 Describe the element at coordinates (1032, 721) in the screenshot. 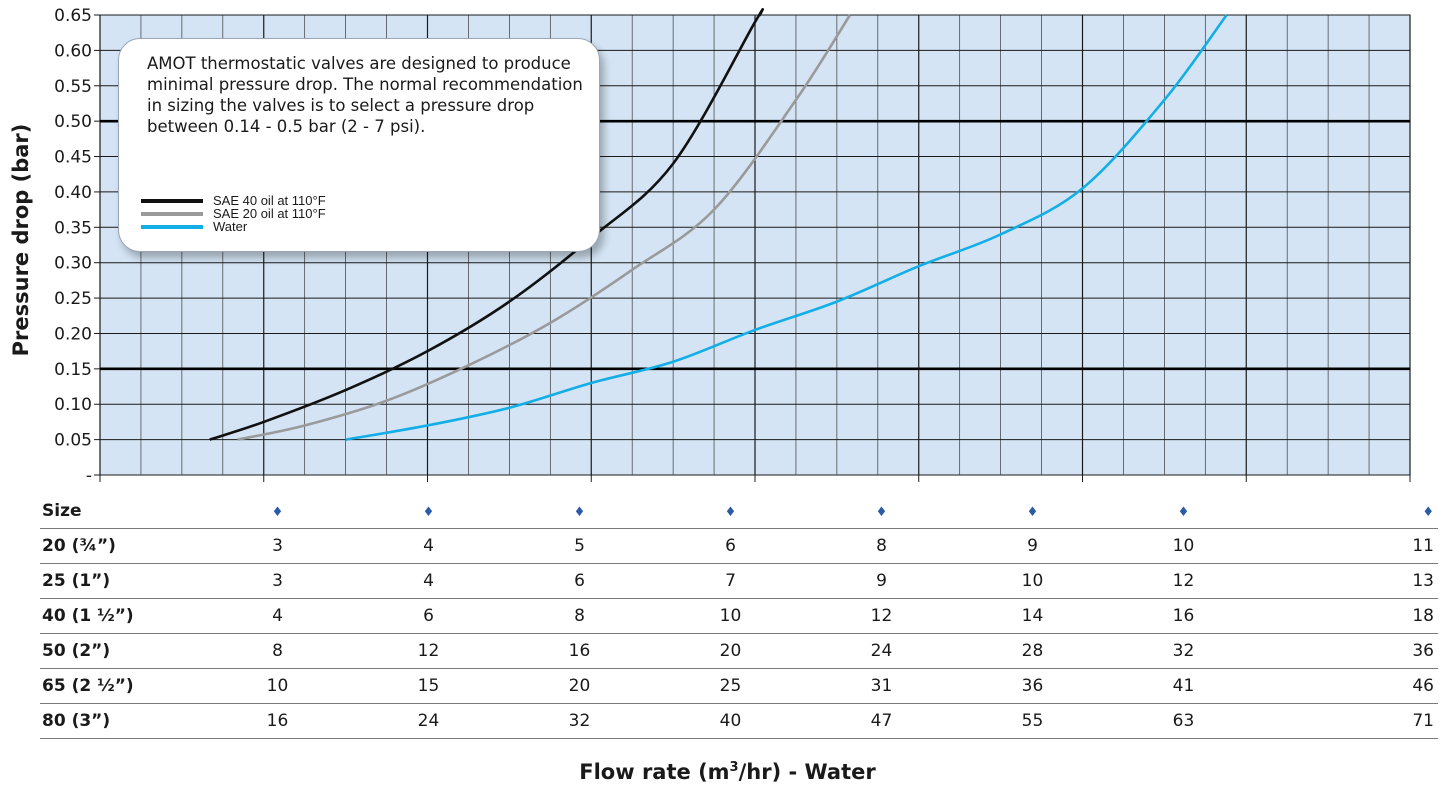

I see `flow-rate-cell: 55` at that location.